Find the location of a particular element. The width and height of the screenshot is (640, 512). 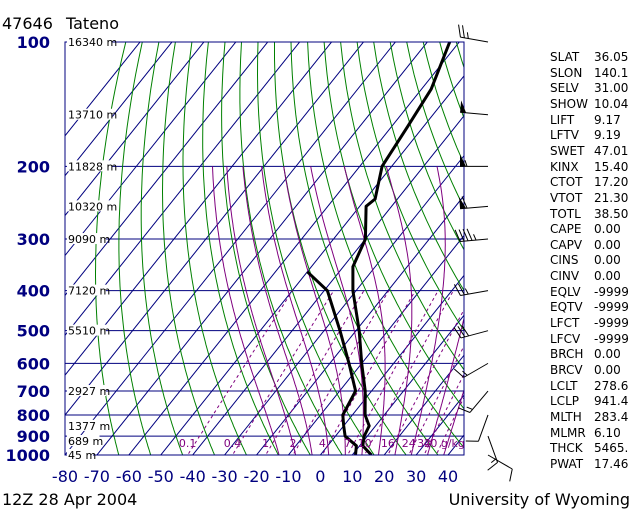

temperature-tick-label: 0 is located at coordinates (320, 476).